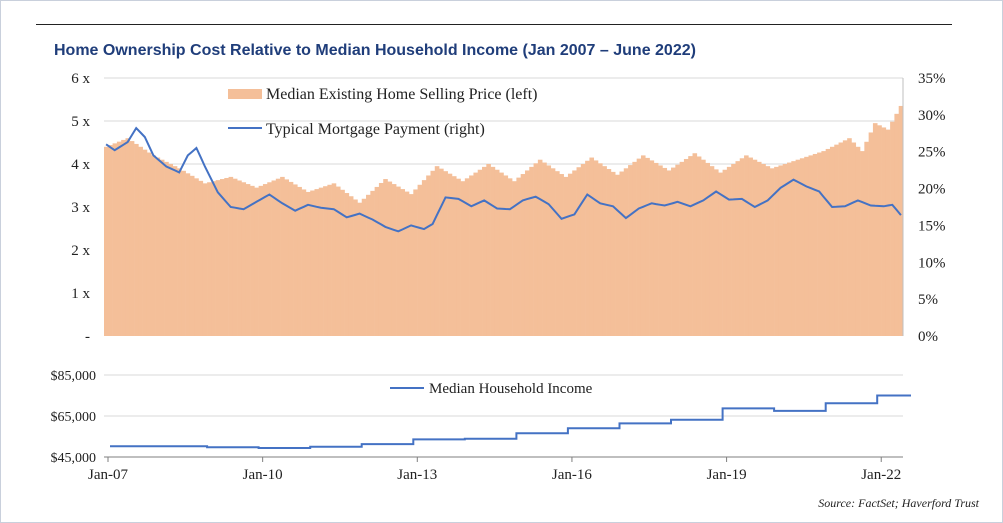  Describe the element at coordinates (80, 251) in the screenshot. I see `left-tick-label: 2 x` at that location.